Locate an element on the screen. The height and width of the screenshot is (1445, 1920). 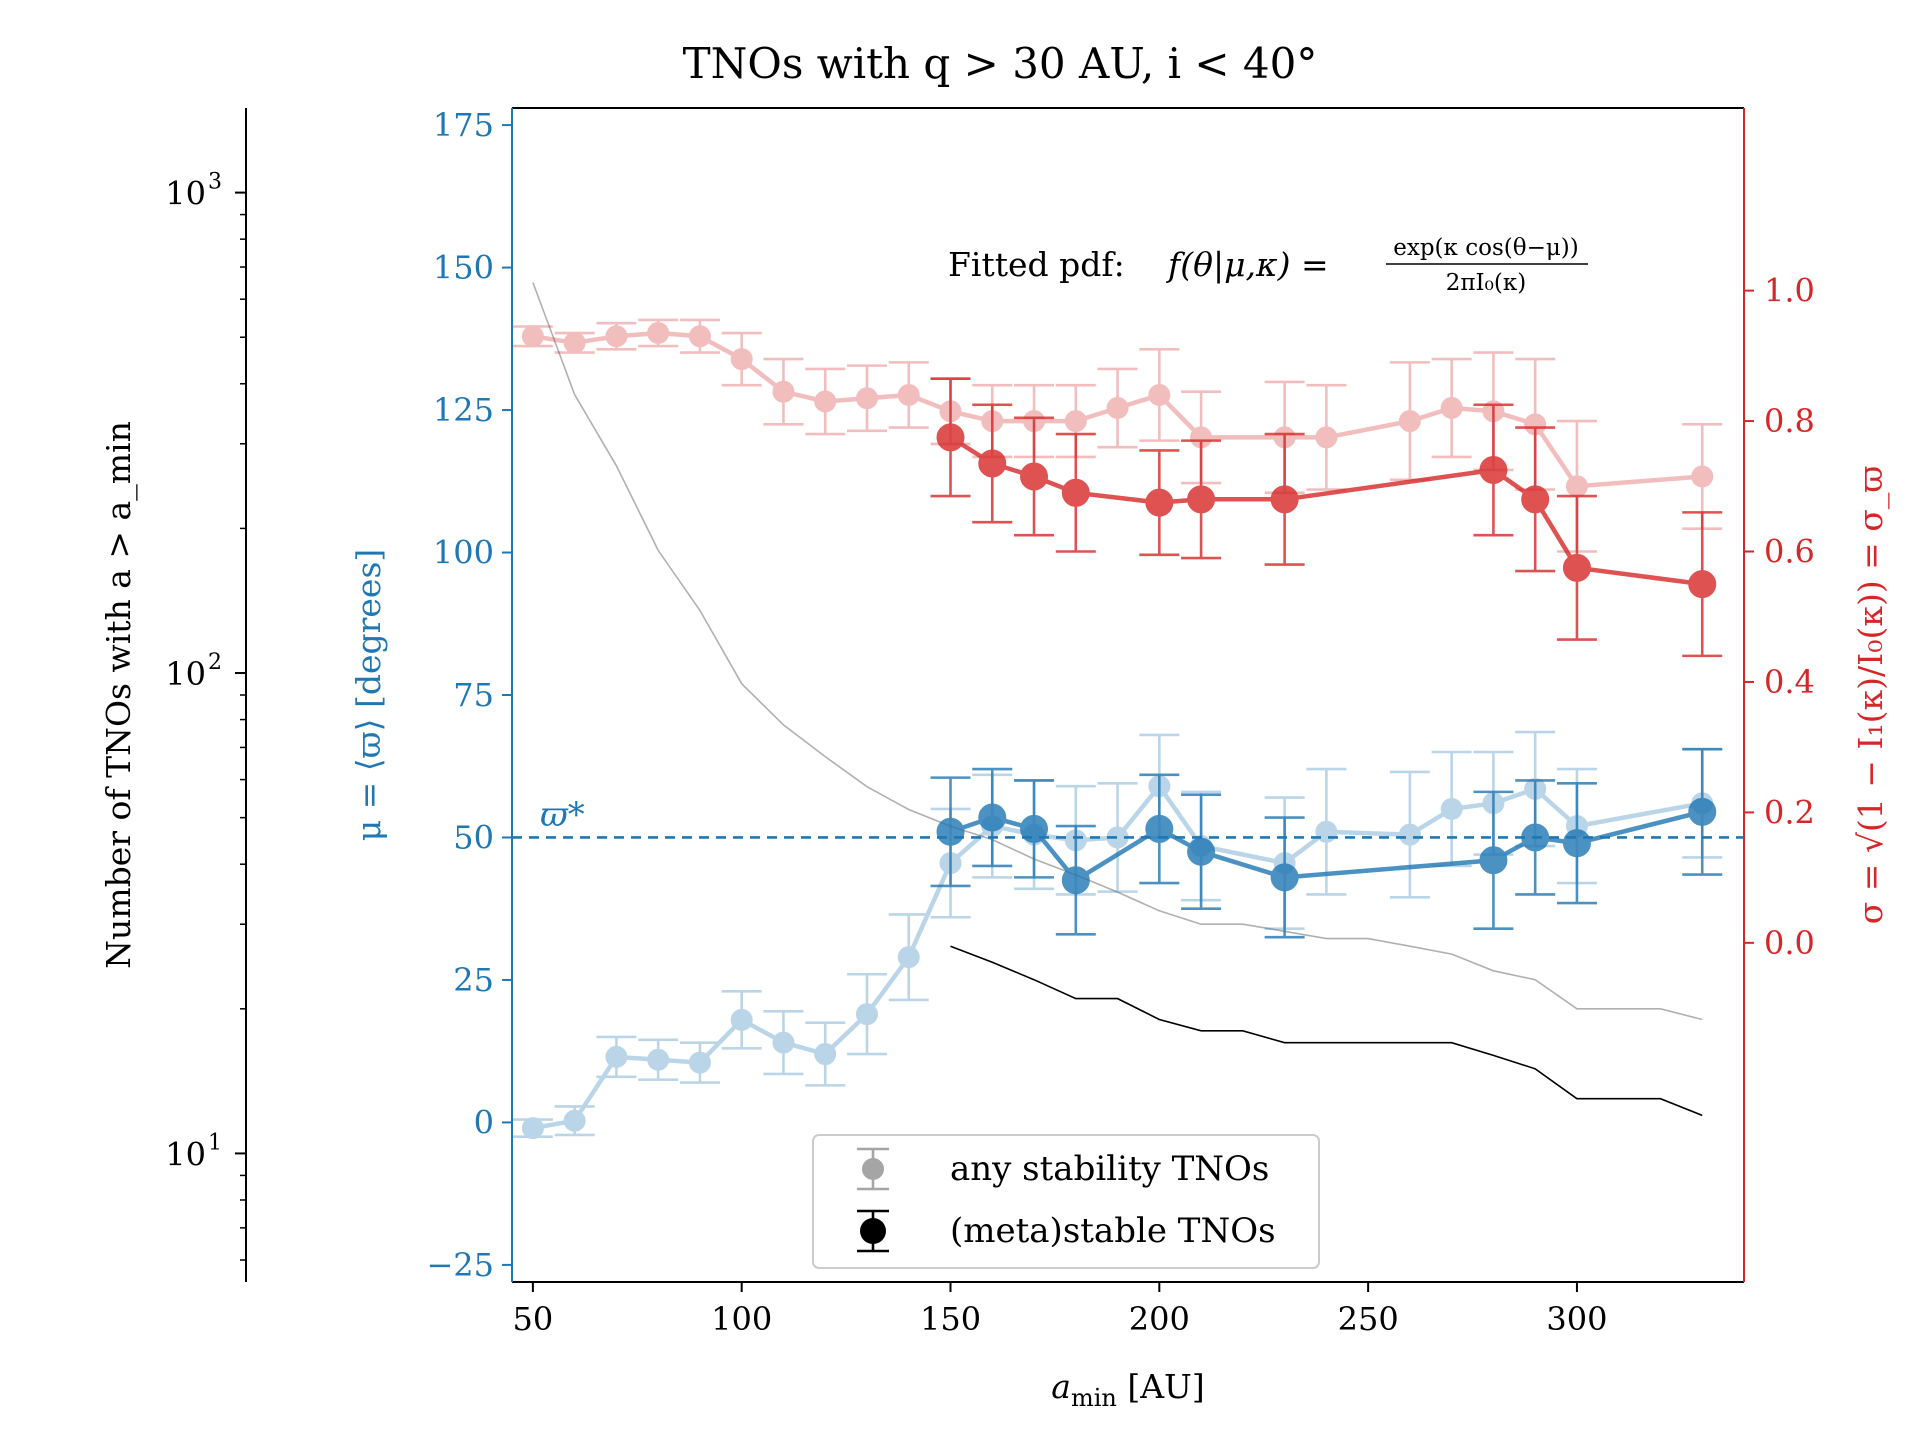
mu-tick-label: 100 is located at coordinates (463, 553).